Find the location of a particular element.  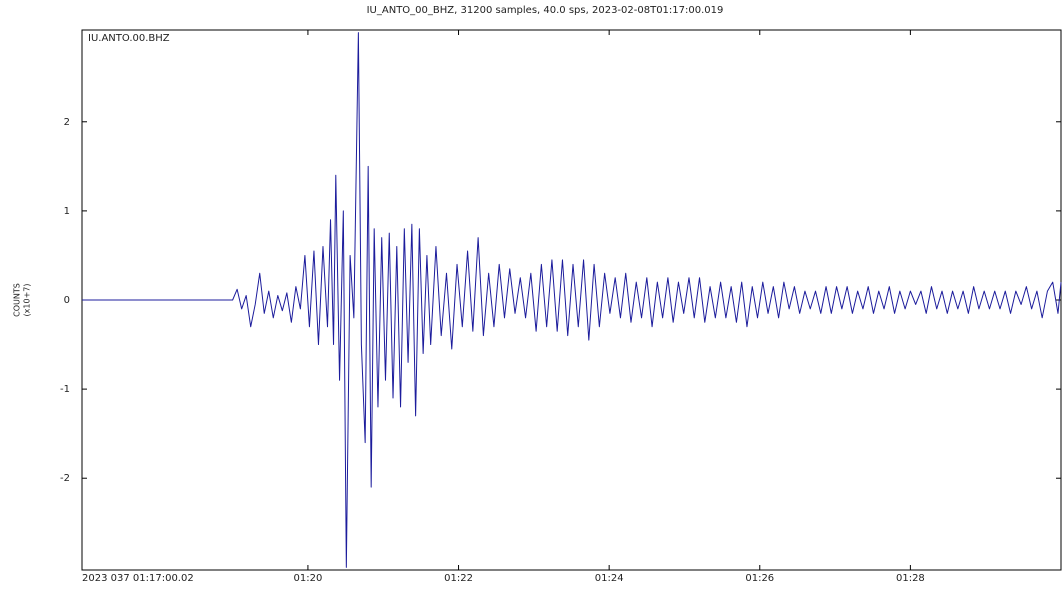

x-tick-label: 01:22 is located at coordinates (458, 578).